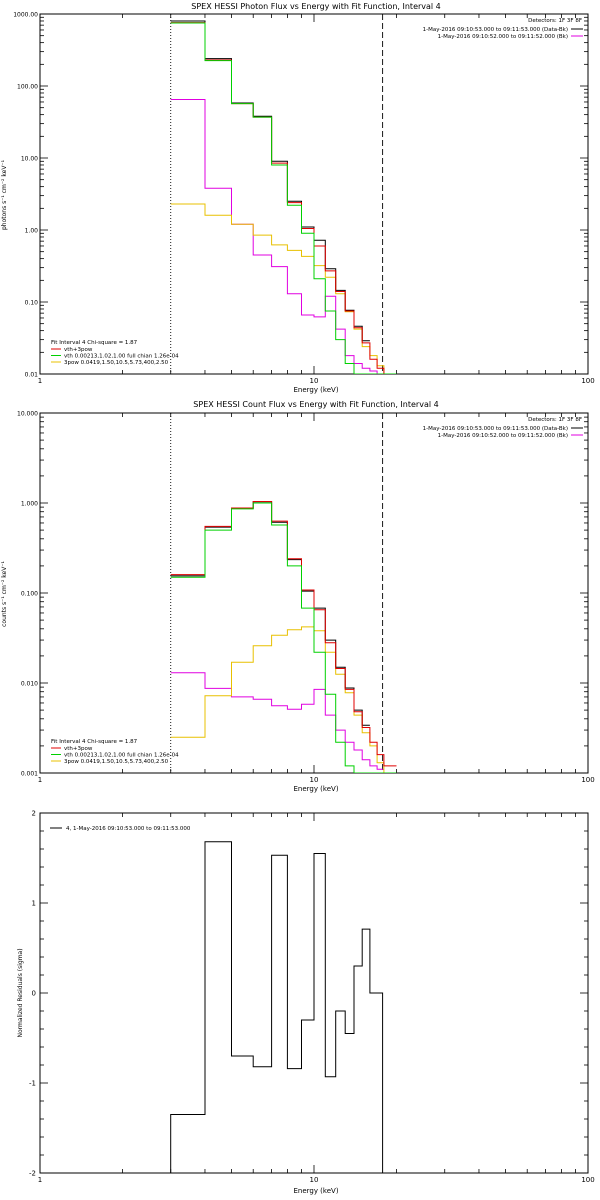 The height and width of the screenshot is (1200, 600). I want to click on photon-flux-ylabel: photons s⁻¹ cm⁻² keV⁻¹, so click(4, 194).